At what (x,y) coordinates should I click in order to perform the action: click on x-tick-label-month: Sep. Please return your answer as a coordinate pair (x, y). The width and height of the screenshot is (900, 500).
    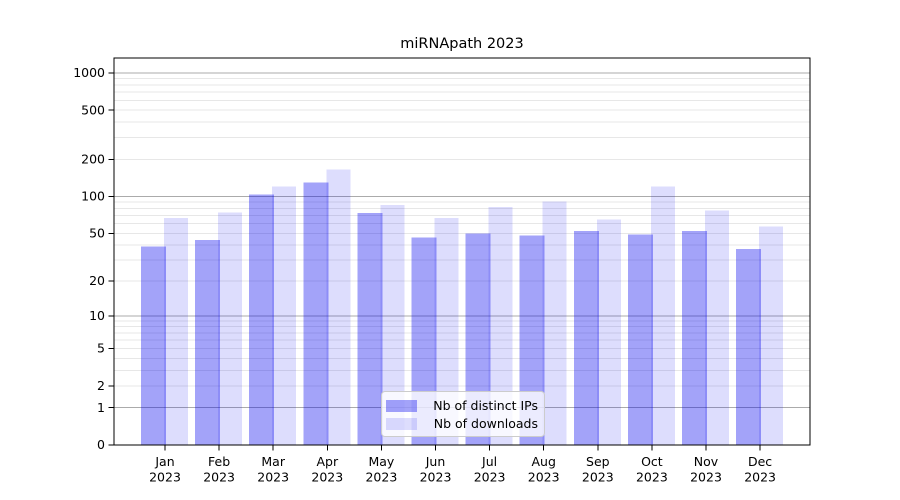
    Looking at the image, I should click on (598, 461).